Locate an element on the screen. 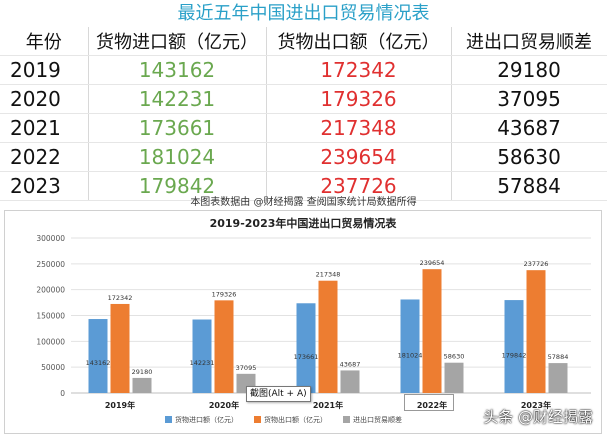 This screenshot has width=607, height=437. selection-highlight-box is located at coordinates (429, 402).